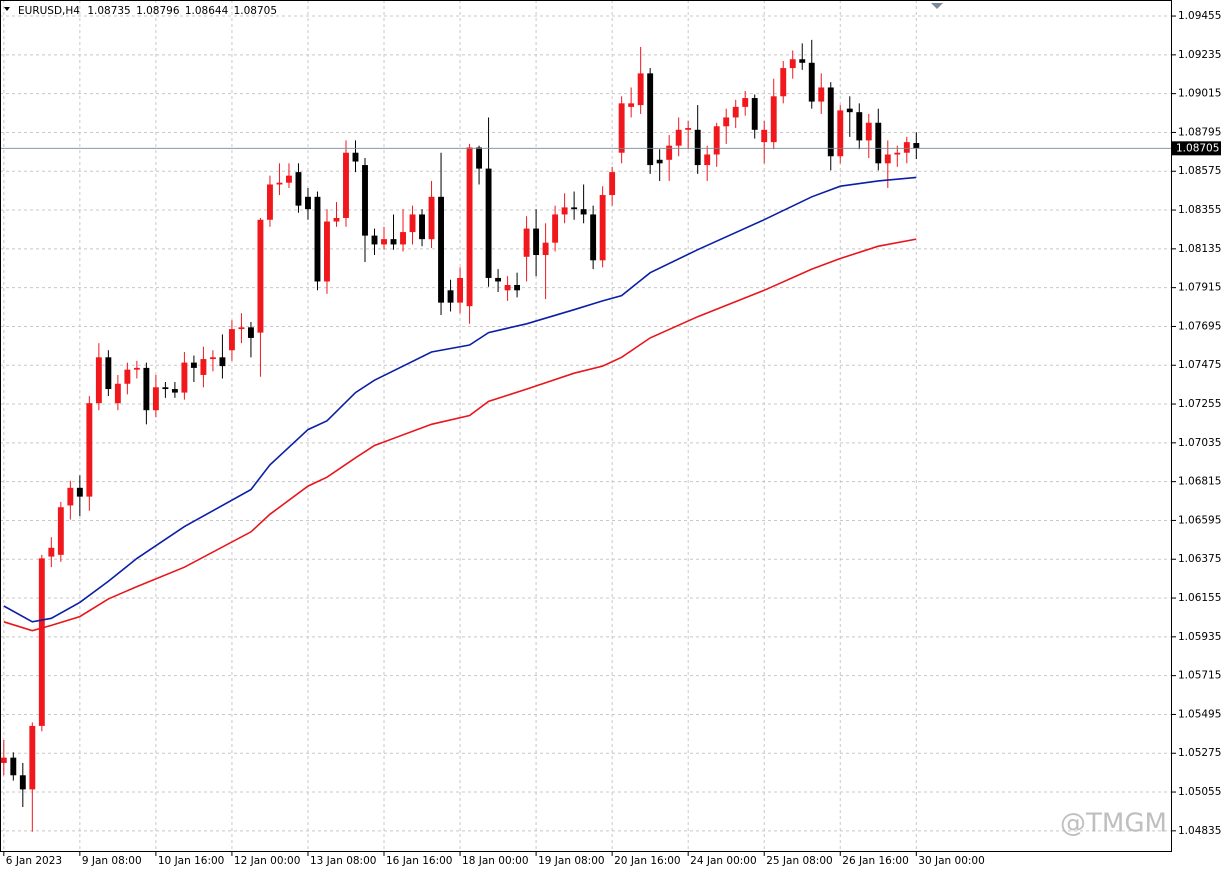 The width and height of the screenshot is (1232, 872). Describe the element at coordinates (1199, 288) in the screenshot. I see `y-tick-label: 1.07915` at that location.